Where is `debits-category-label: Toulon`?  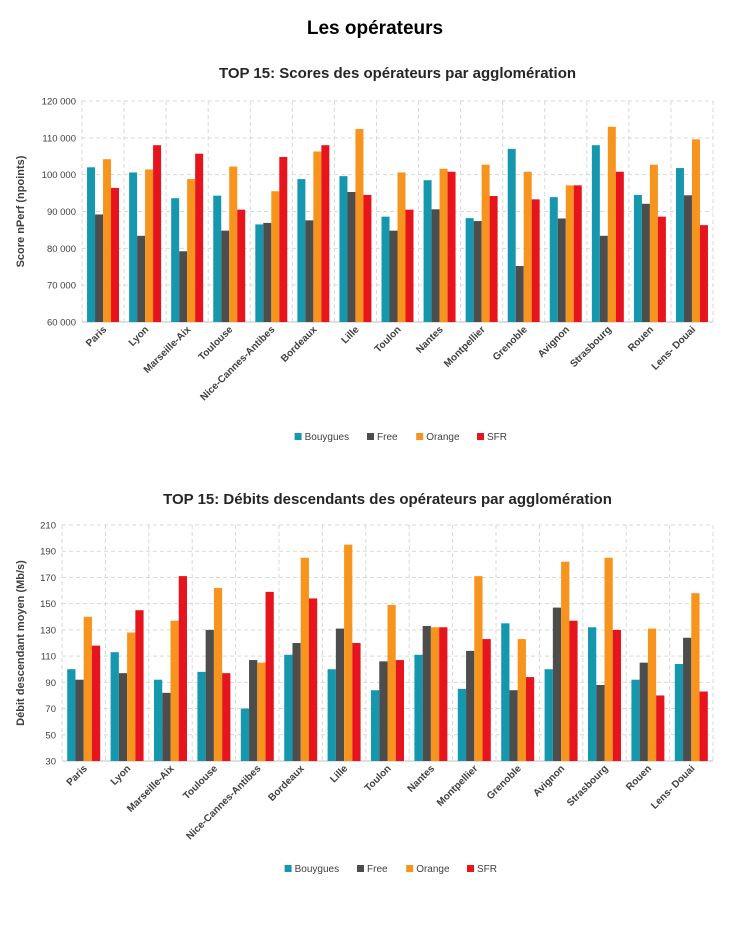
debits-category-label: Toulon is located at coordinates (378, 778).